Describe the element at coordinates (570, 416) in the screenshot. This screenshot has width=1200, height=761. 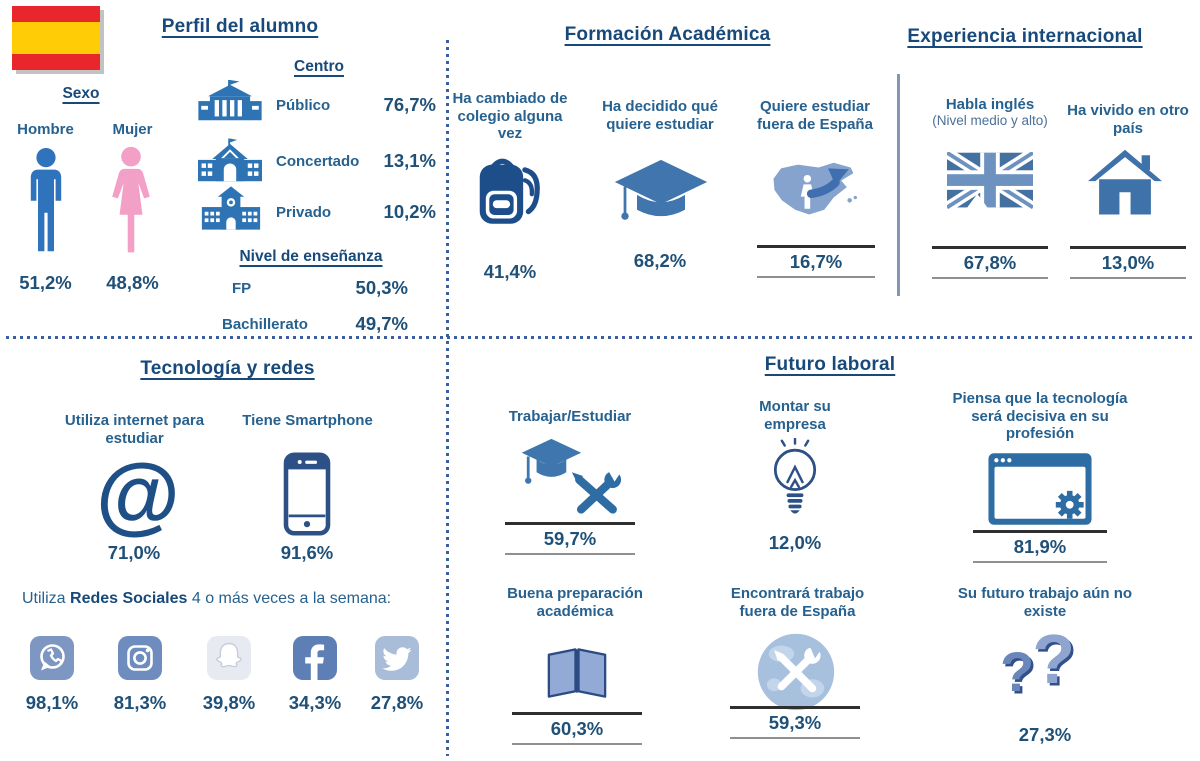
I see `futuro-label-trabajar: Trabajar/Estudiar` at that location.